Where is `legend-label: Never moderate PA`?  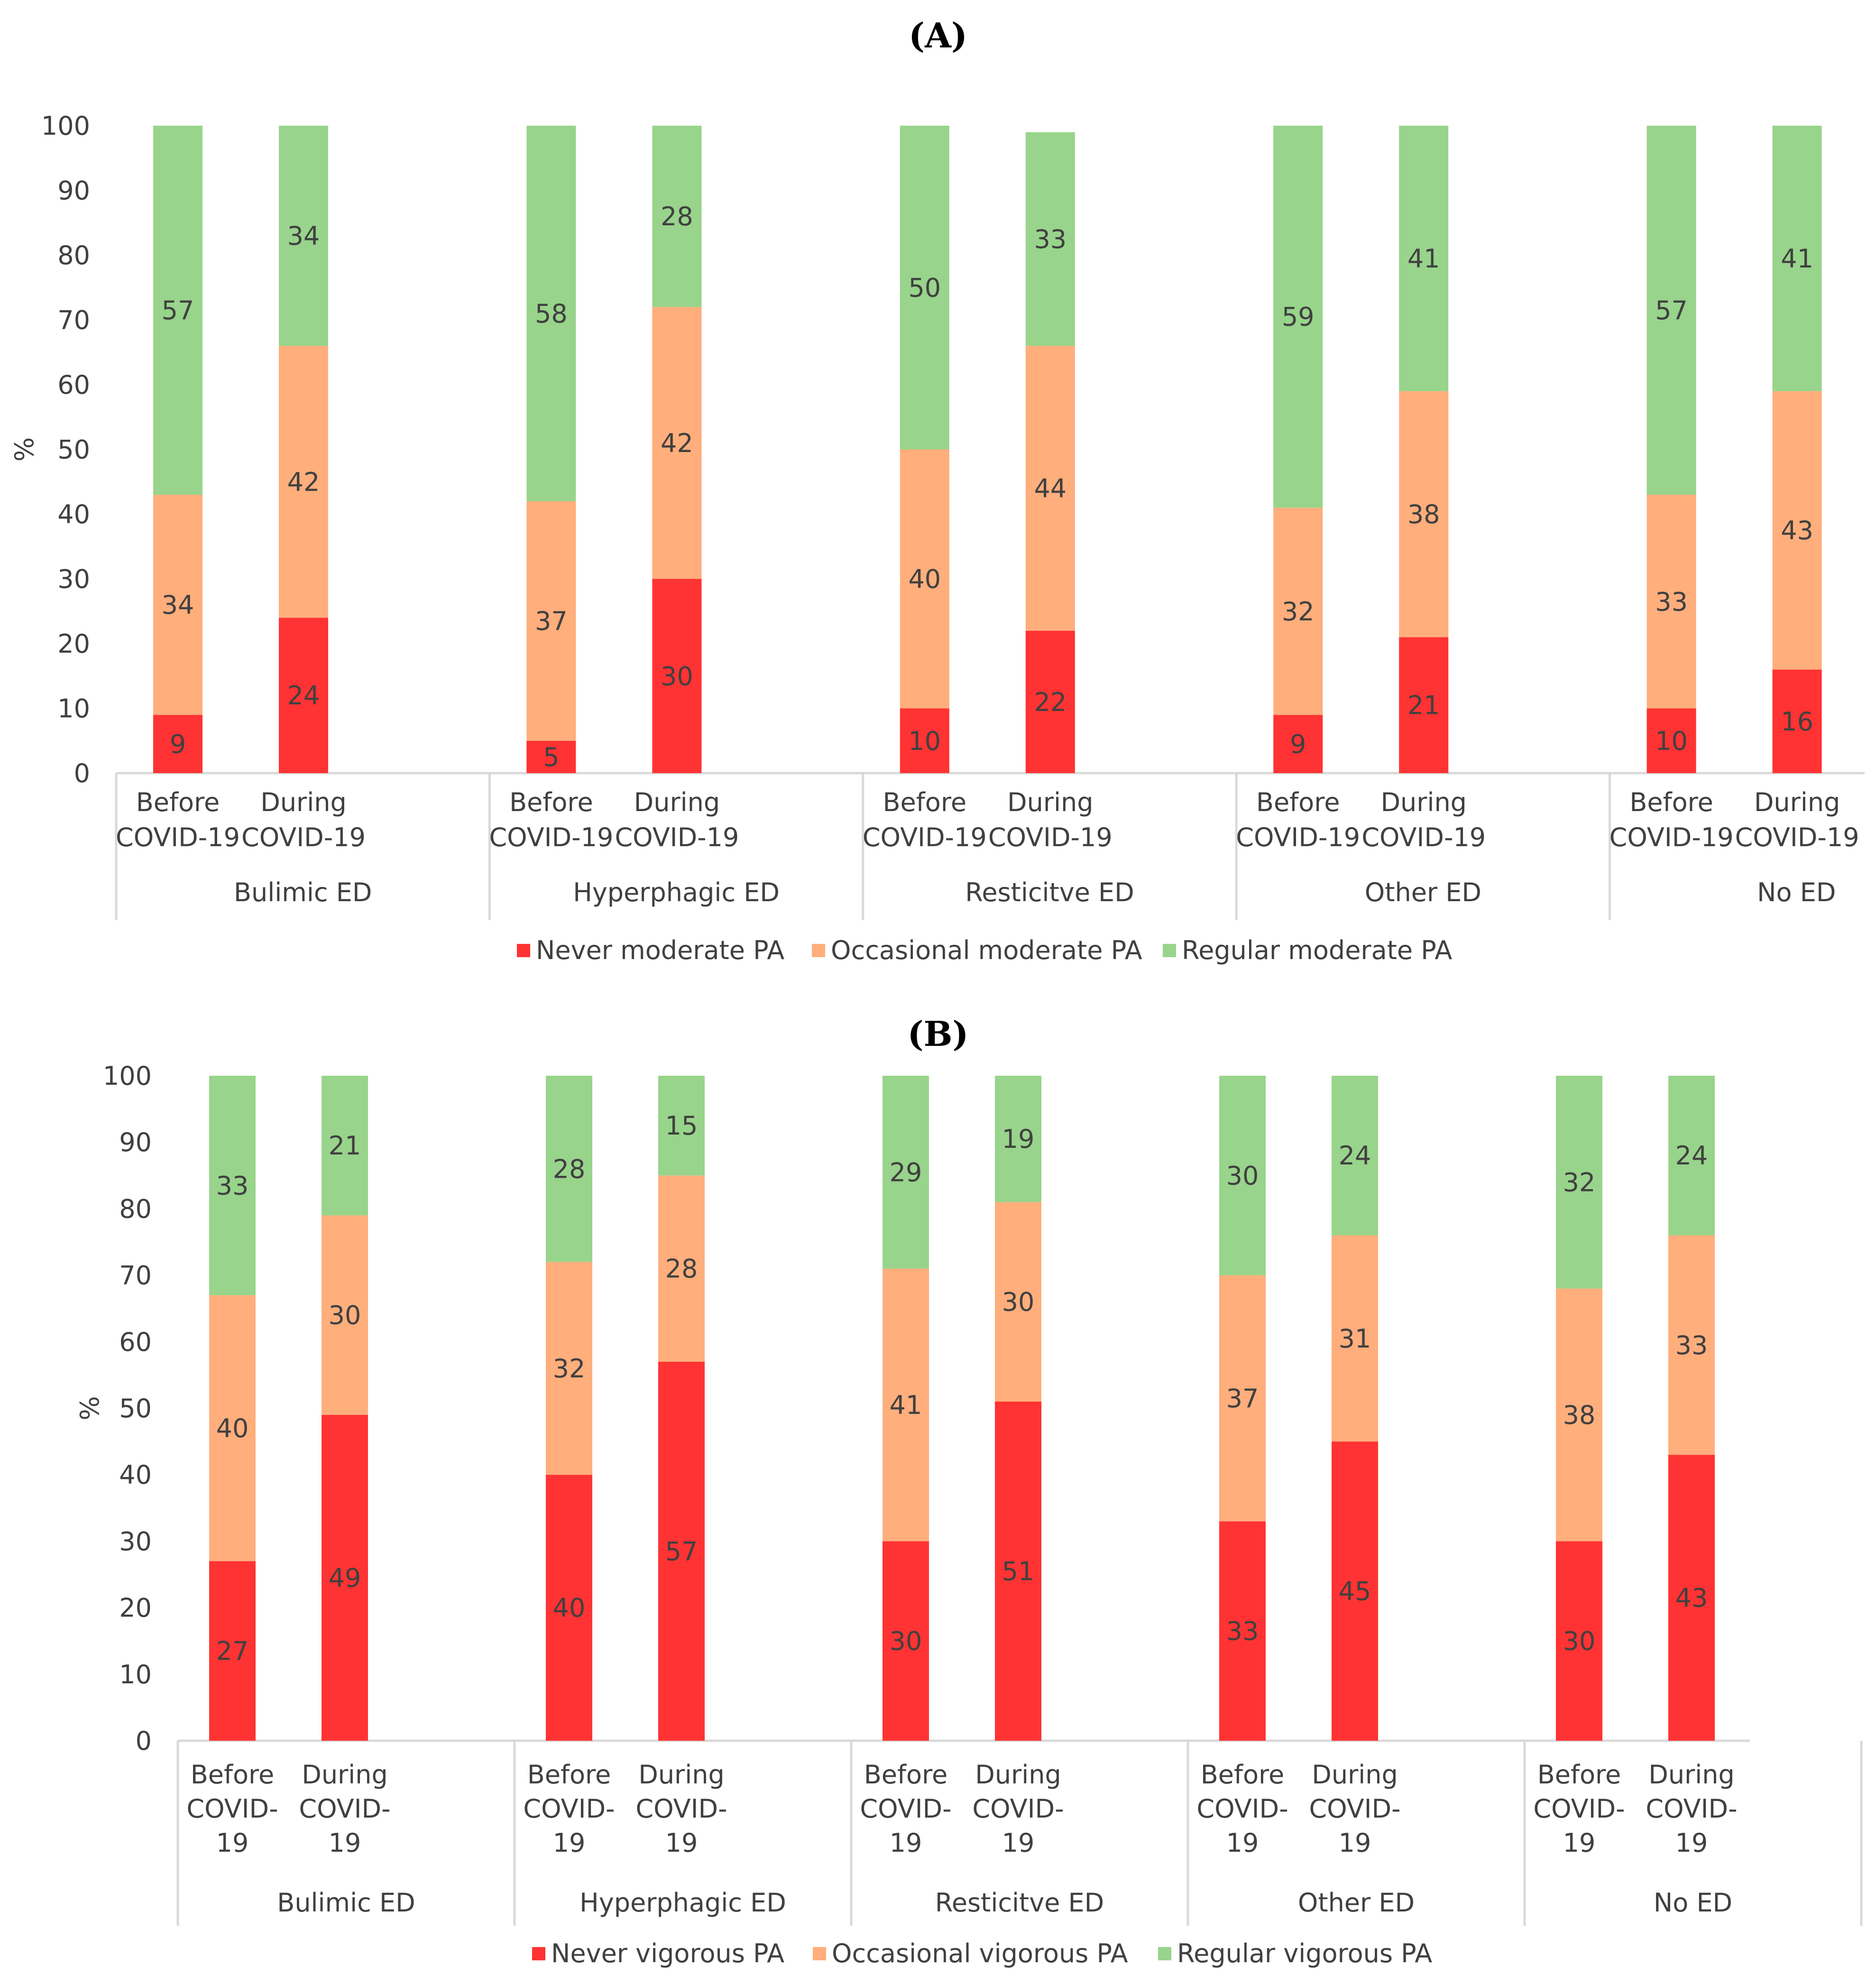
legend-label: Never moderate PA is located at coordinates (660, 950).